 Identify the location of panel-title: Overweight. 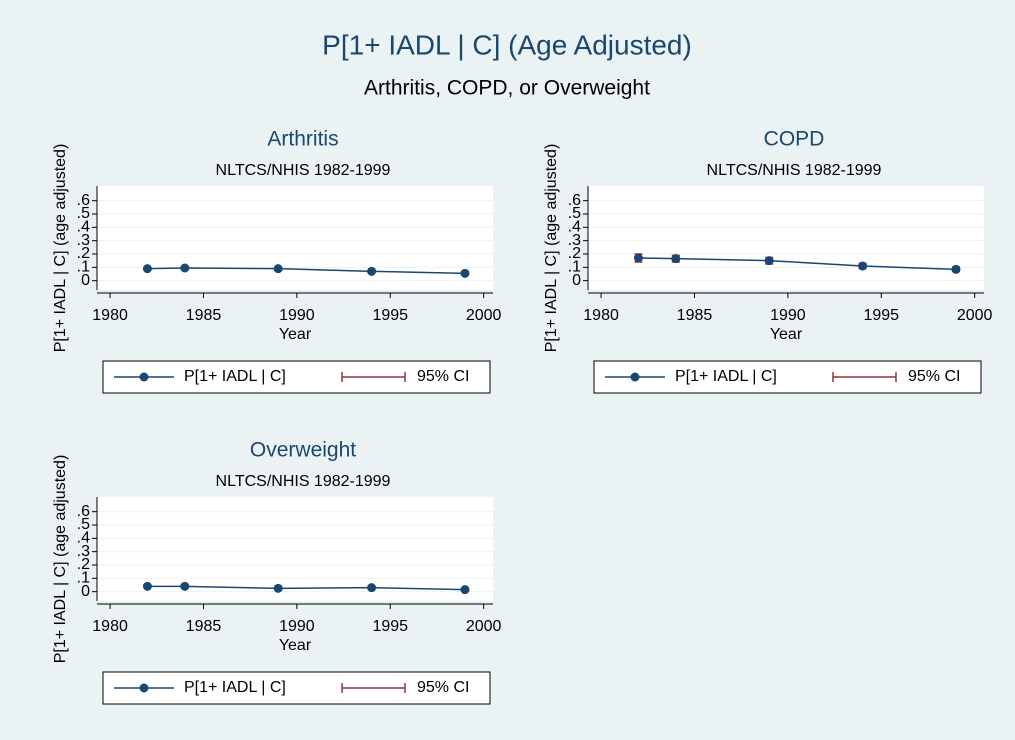
(303, 450).